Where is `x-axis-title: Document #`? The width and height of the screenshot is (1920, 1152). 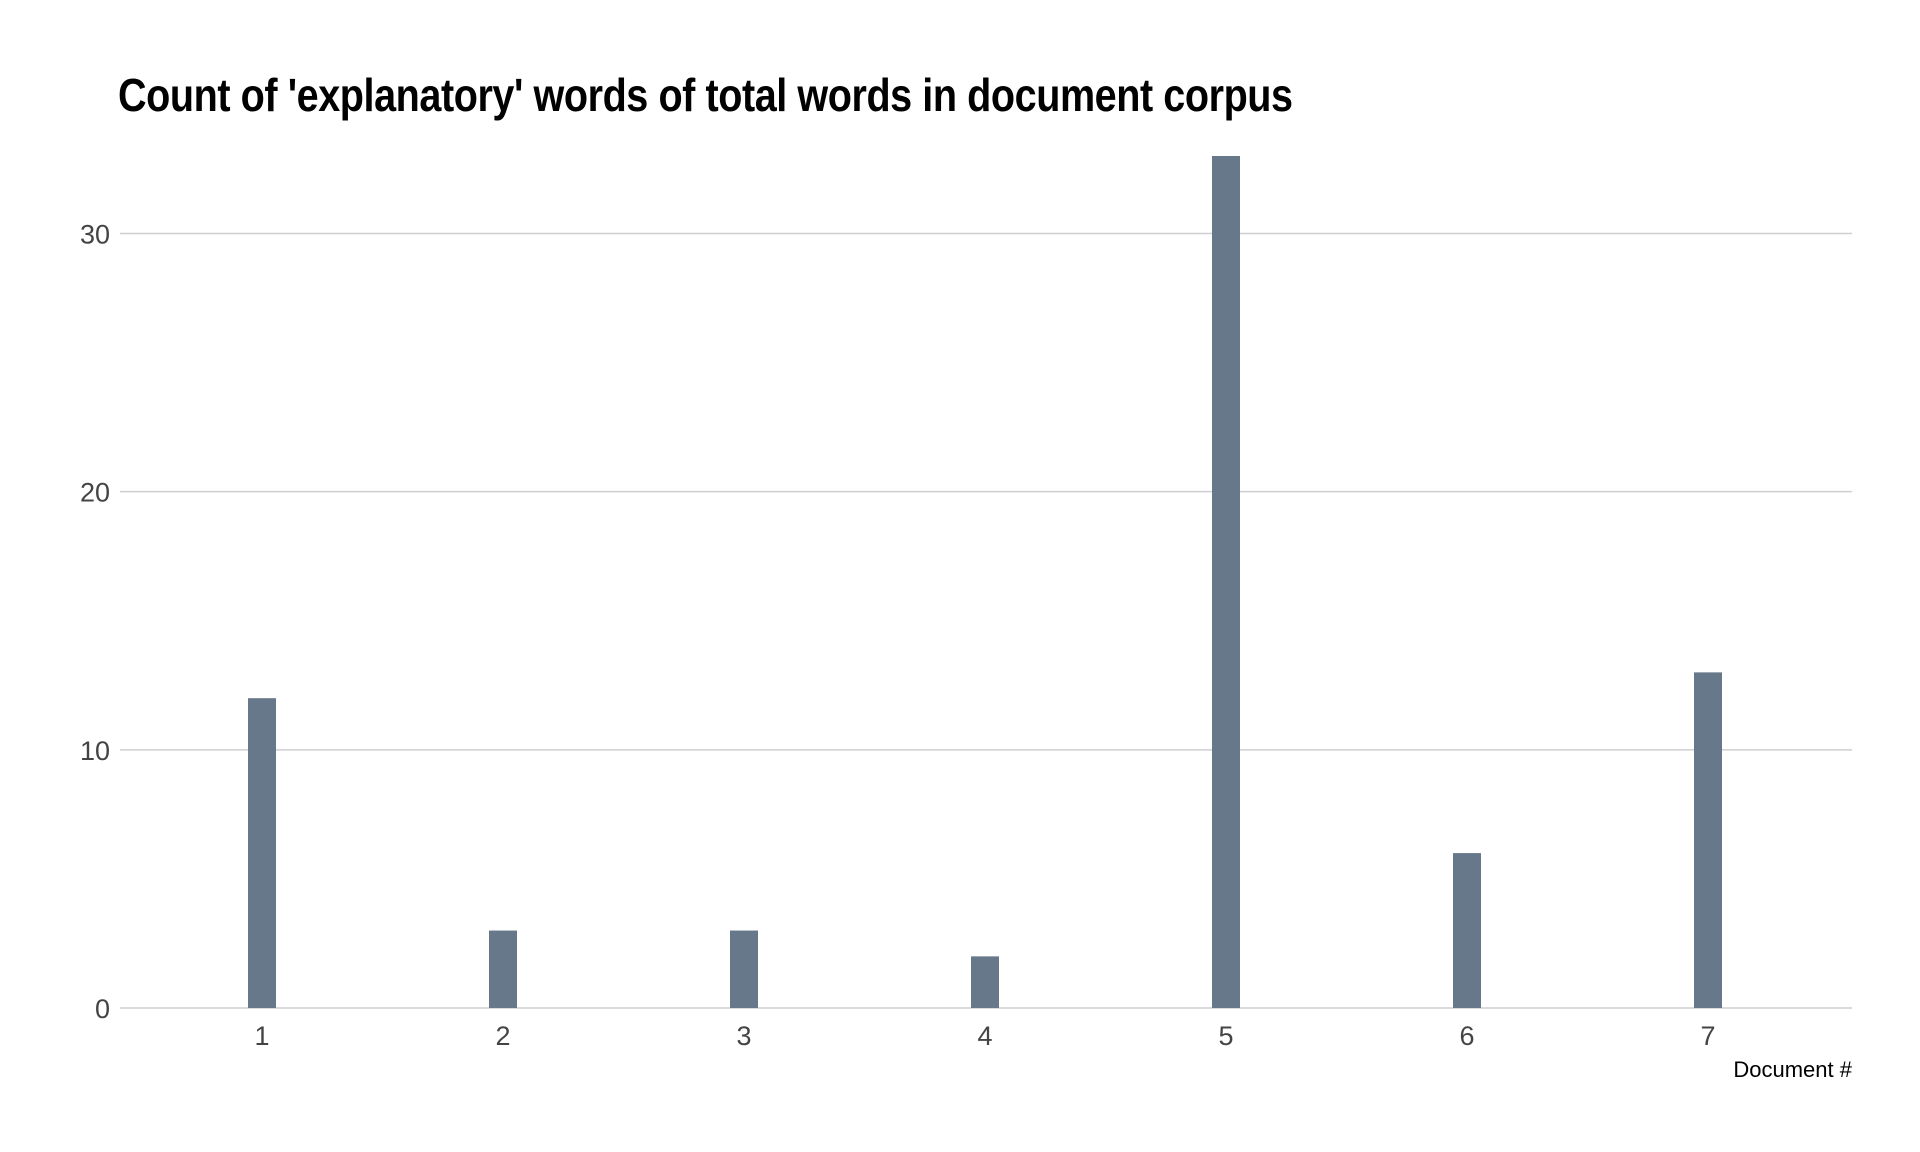 x-axis-title: Document # is located at coordinates (1792, 1069).